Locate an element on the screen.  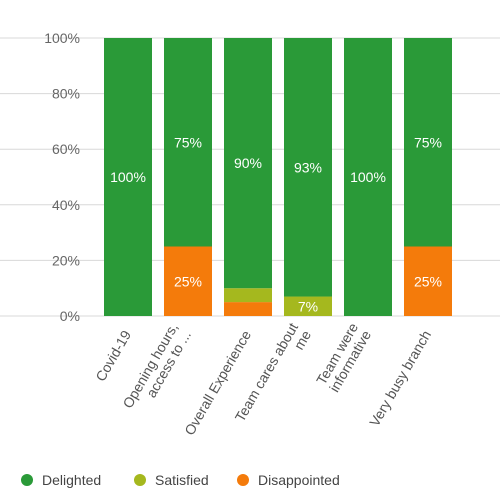
y-tick-label: 80% is located at coordinates (66, 94).